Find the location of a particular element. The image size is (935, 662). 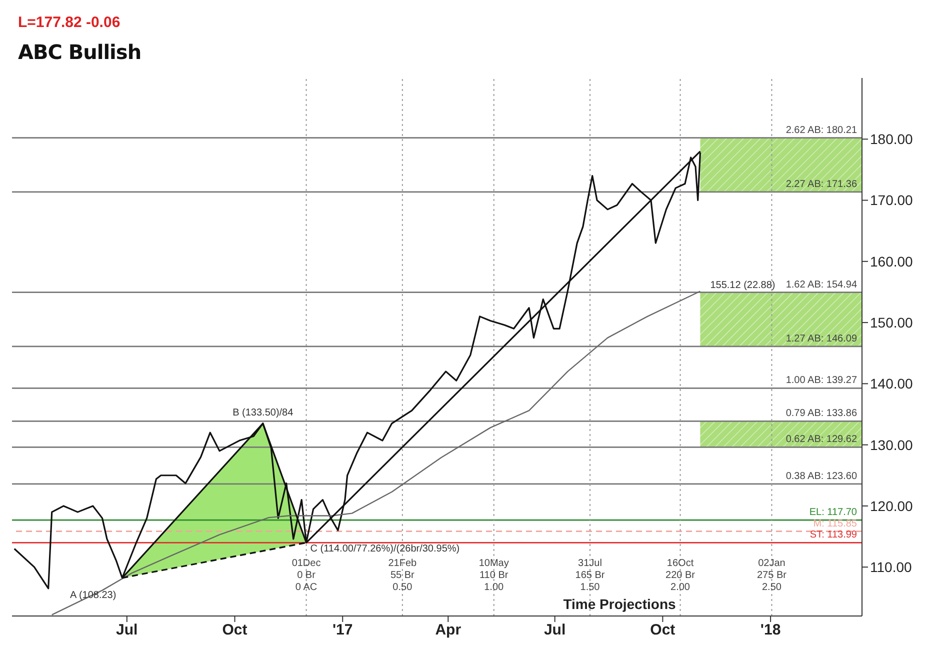

annotation: C (114.00/77.26%)/(26br/30.95%) is located at coordinates (385, 549).